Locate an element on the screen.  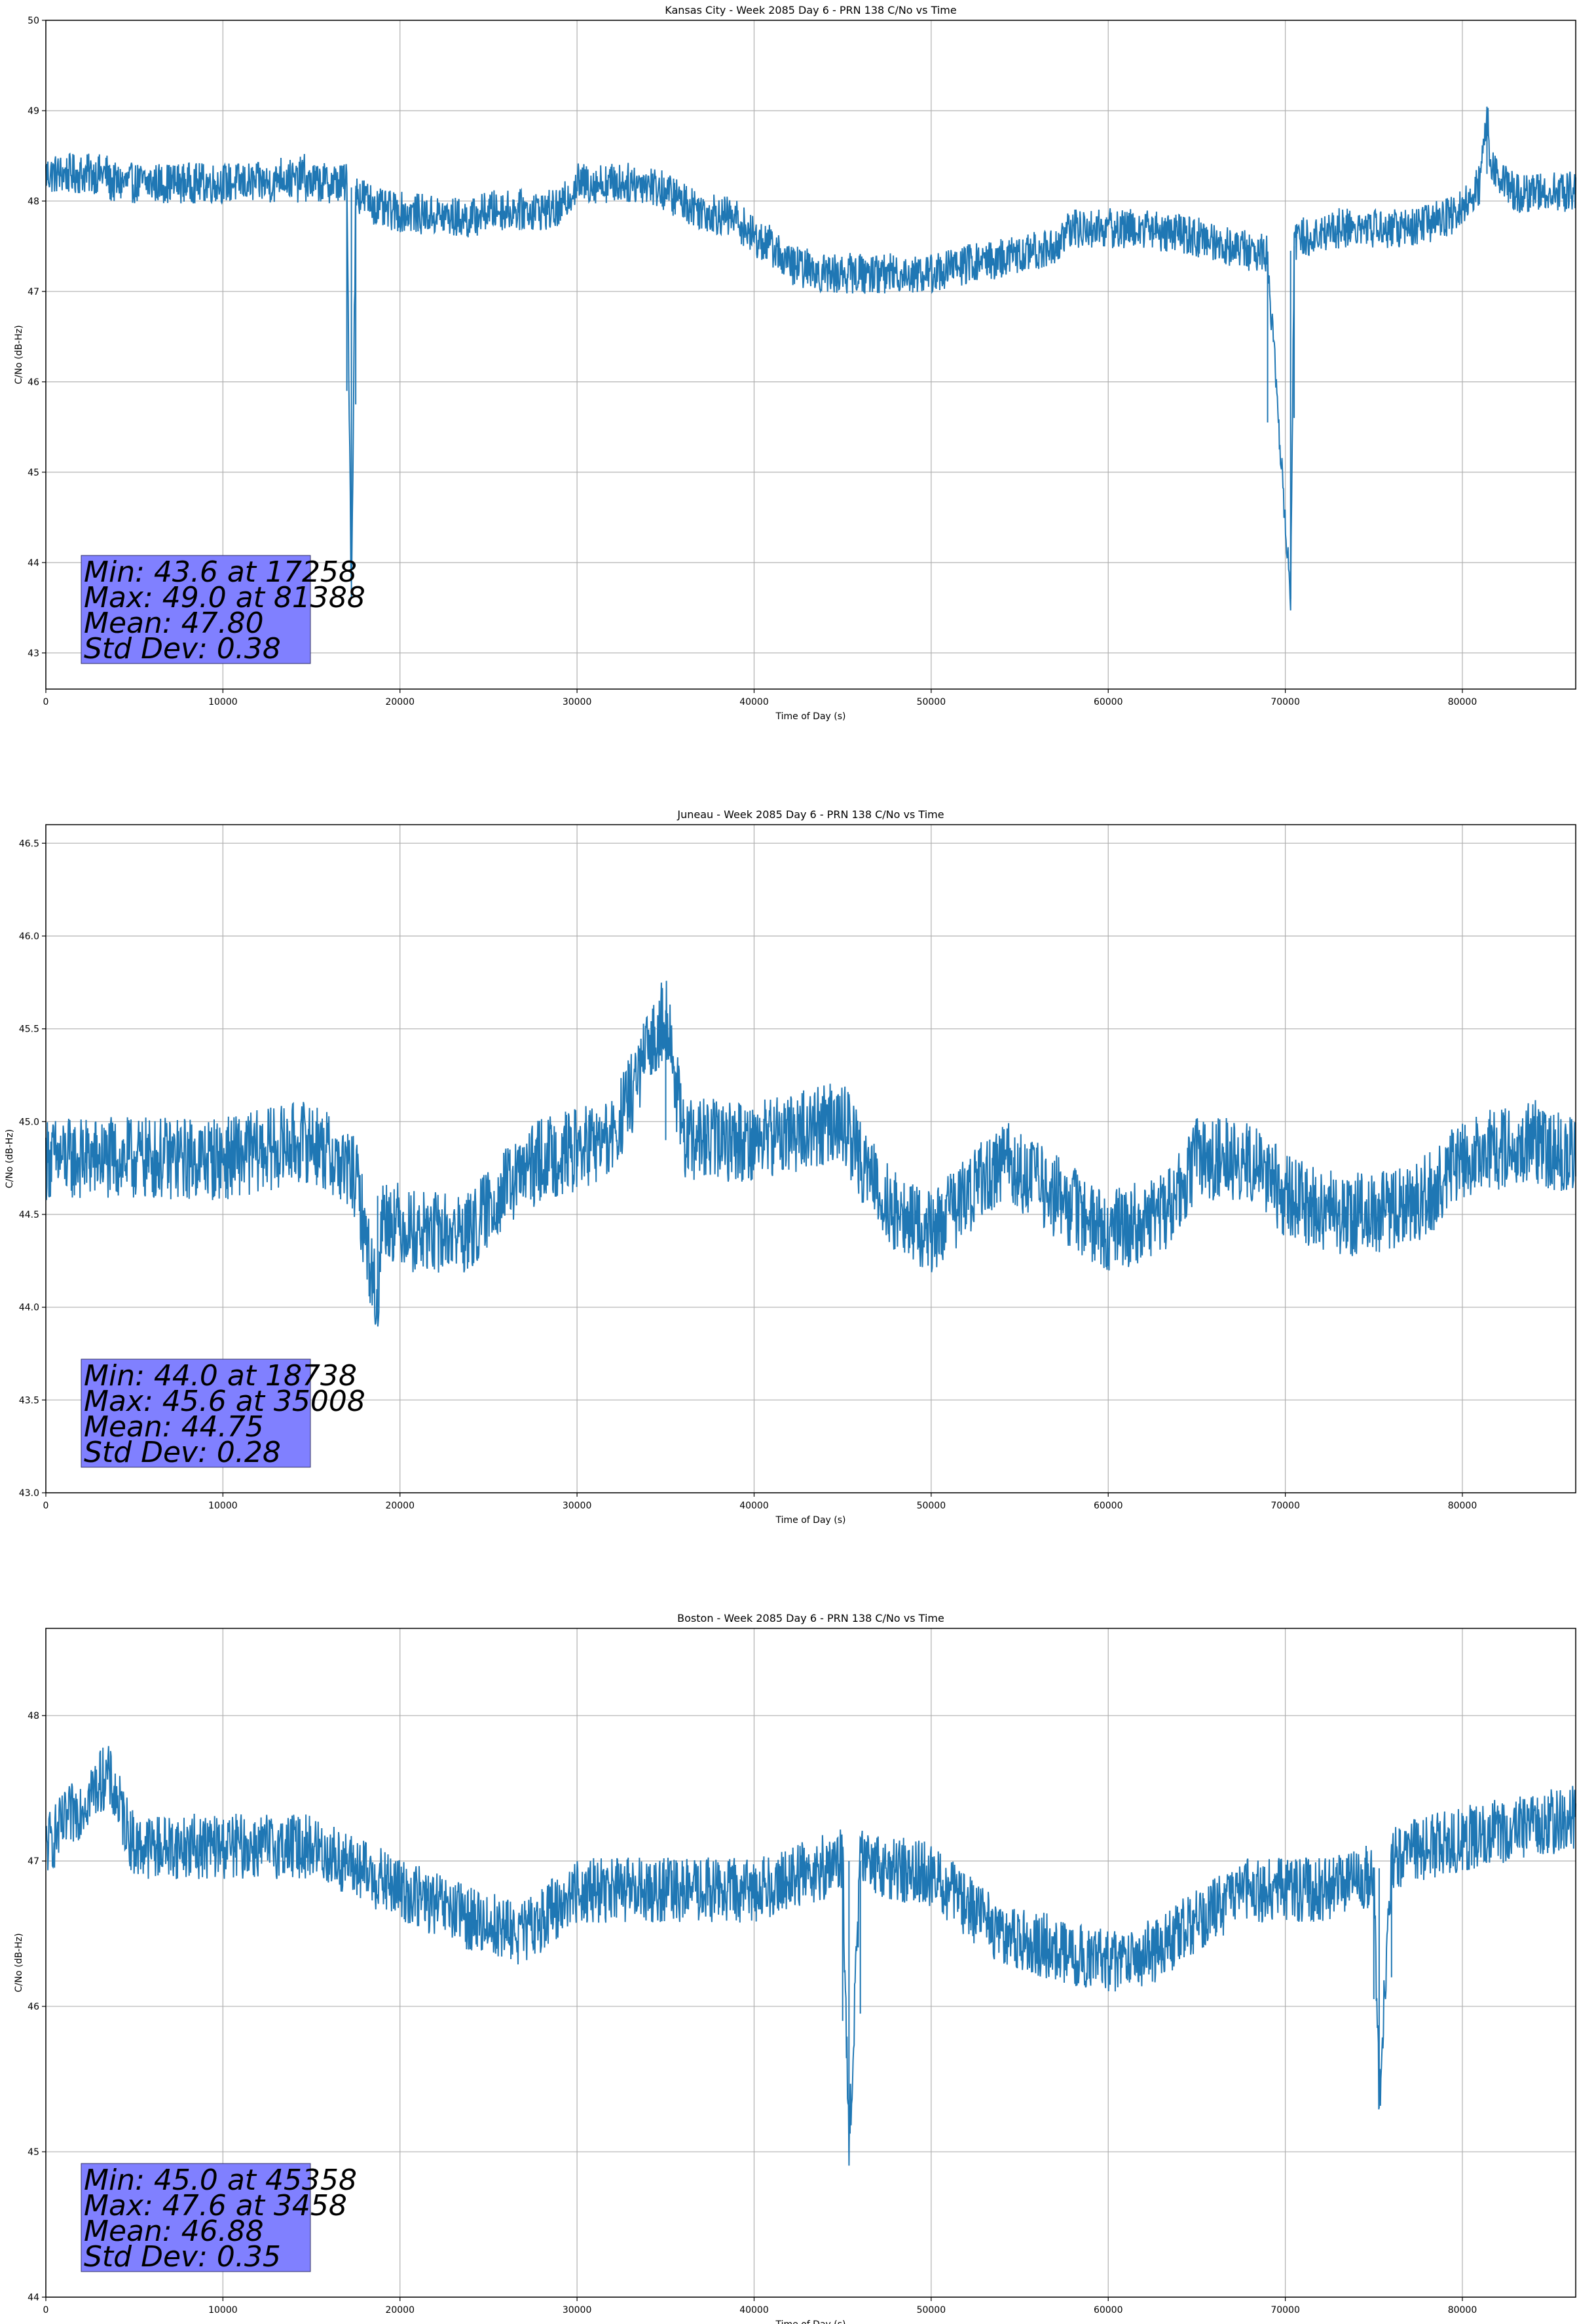
y-tick-label: 44.0 is located at coordinates (29, 1308).